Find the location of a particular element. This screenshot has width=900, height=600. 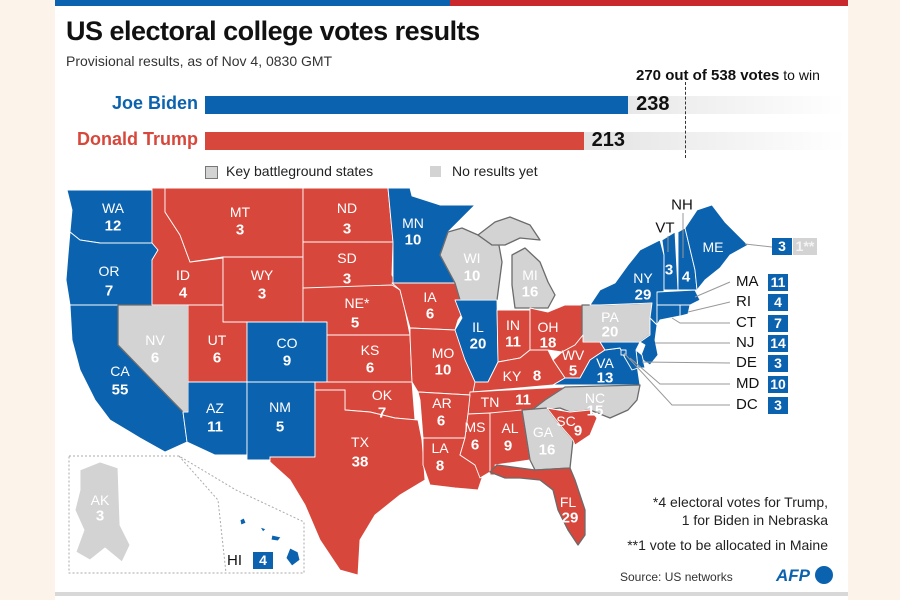

state-ky is located at coordinates (519, 371).